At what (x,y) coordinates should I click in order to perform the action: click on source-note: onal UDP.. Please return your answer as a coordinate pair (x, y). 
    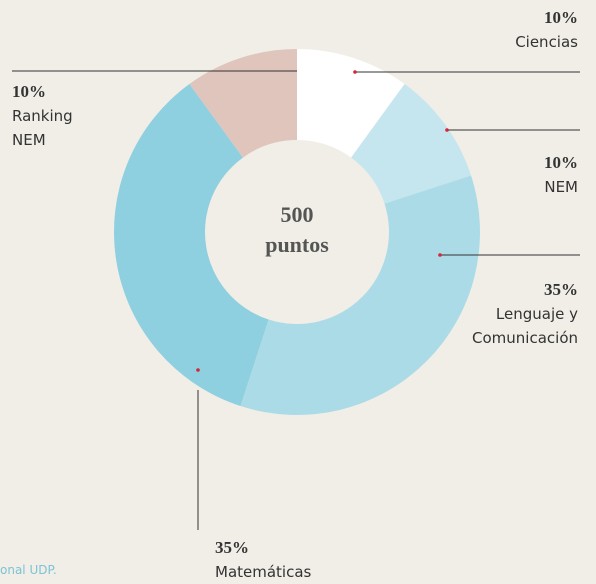
    Looking at the image, I should click on (28, 570).